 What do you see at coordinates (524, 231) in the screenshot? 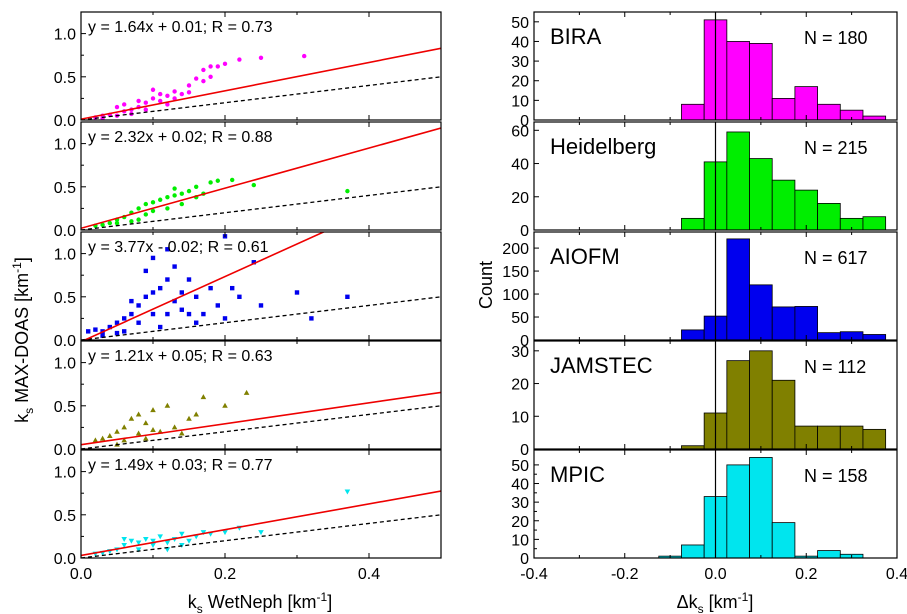
I see `y-tick-label: 0` at bounding box center [524, 231].